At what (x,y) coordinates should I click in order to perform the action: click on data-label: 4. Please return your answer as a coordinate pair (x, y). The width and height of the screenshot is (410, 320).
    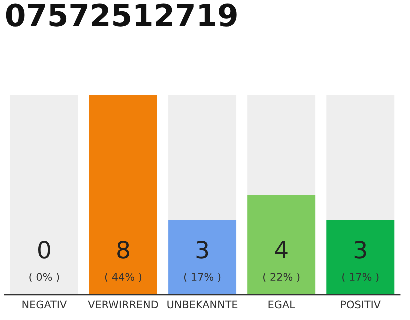
    Looking at the image, I should click on (281, 250).